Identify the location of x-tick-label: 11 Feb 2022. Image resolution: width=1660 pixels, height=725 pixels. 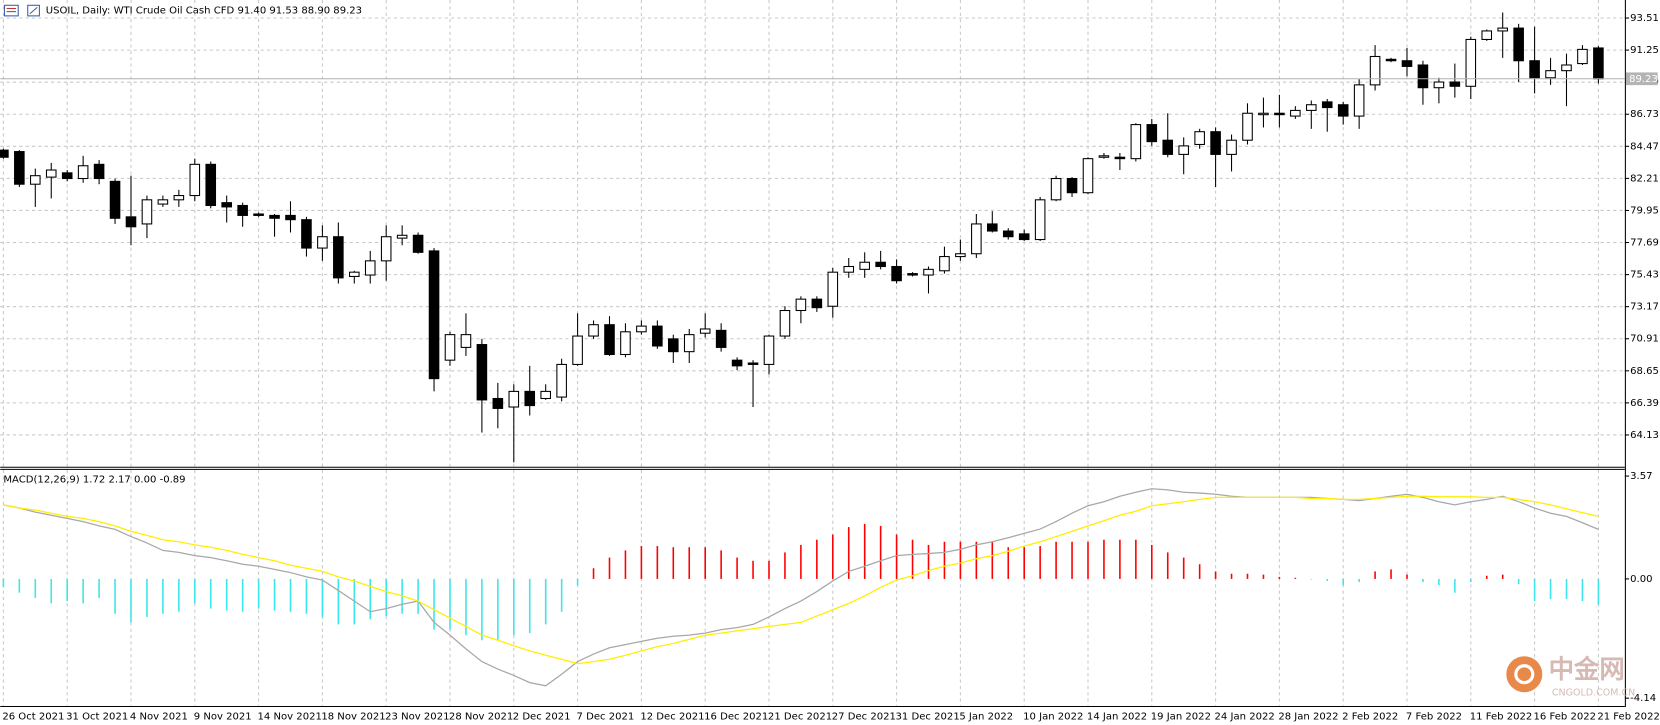
(1501, 717).